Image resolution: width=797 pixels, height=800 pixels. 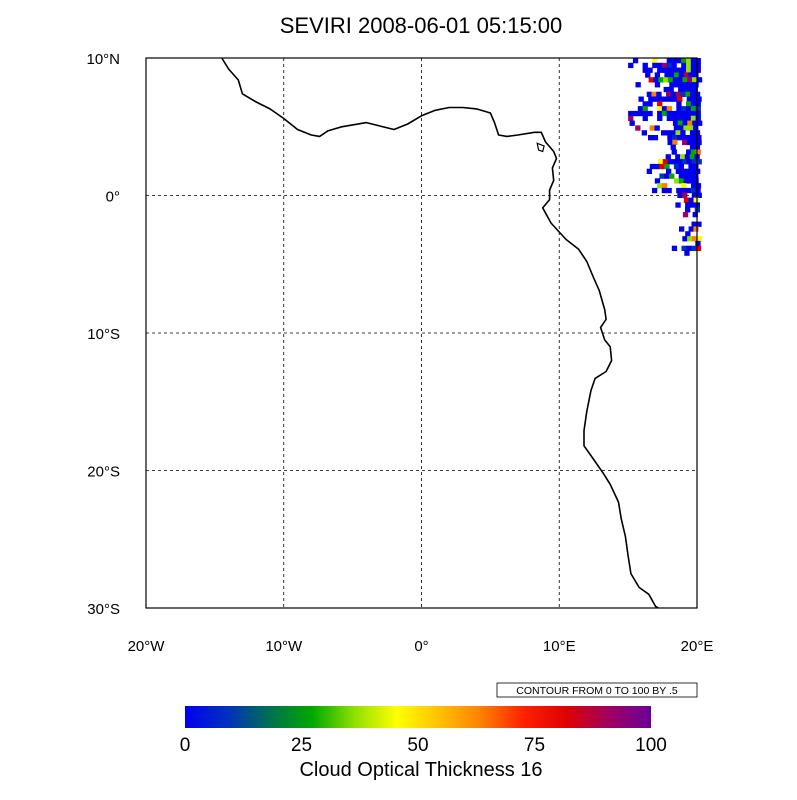 What do you see at coordinates (418, 717) in the screenshot?
I see `colorbar-gradient` at bounding box center [418, 717].